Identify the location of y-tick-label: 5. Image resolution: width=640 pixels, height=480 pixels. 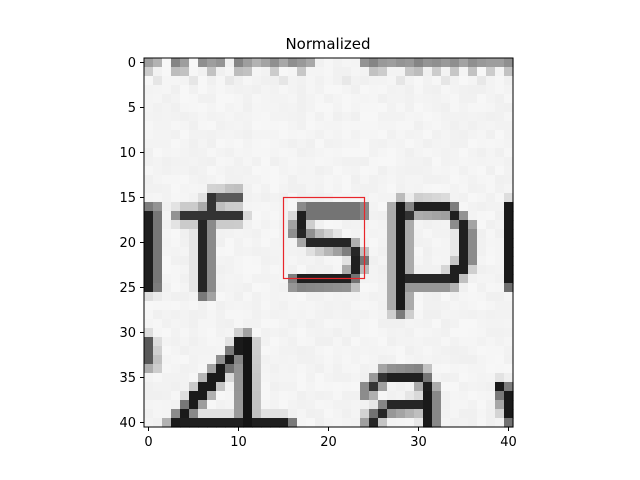
(132, 108).